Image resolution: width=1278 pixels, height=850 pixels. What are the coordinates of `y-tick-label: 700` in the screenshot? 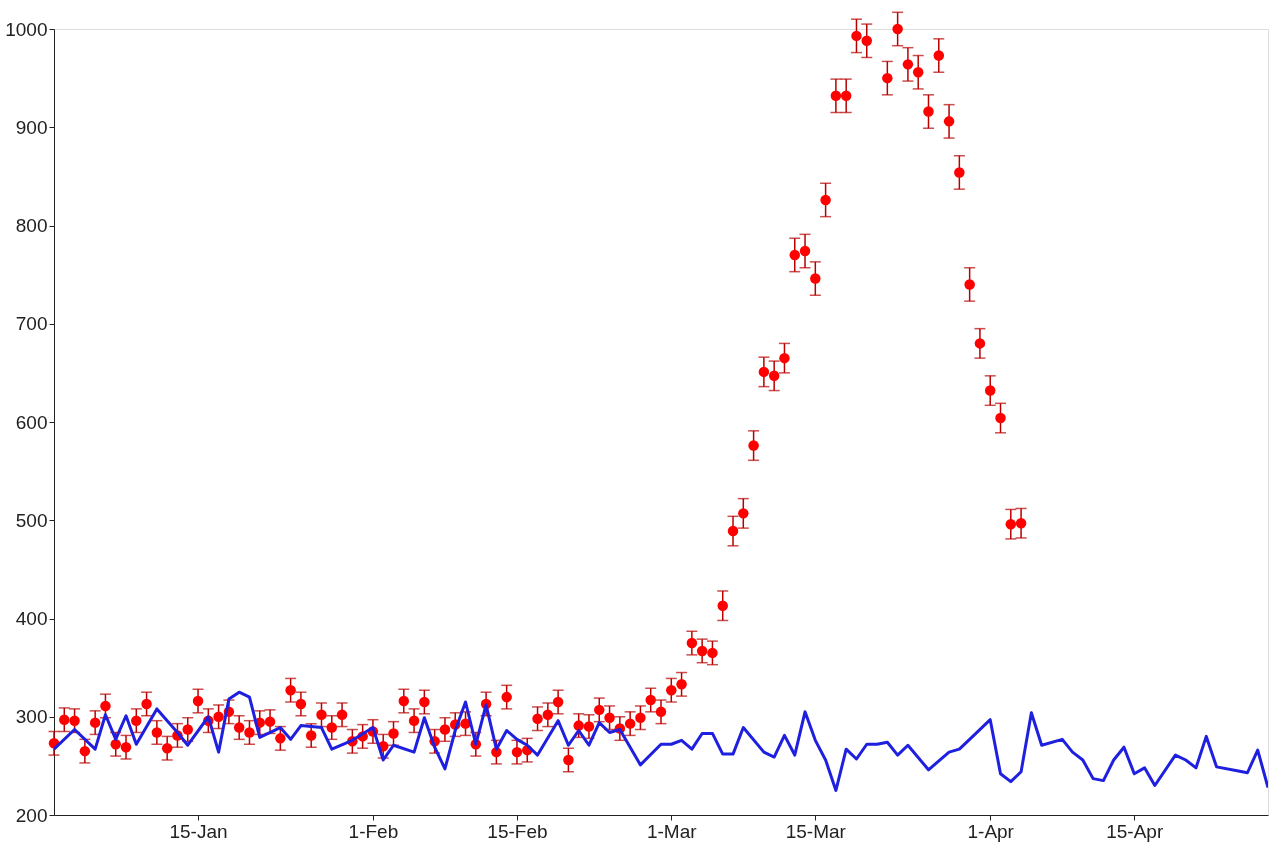 It's located at (31, 324).